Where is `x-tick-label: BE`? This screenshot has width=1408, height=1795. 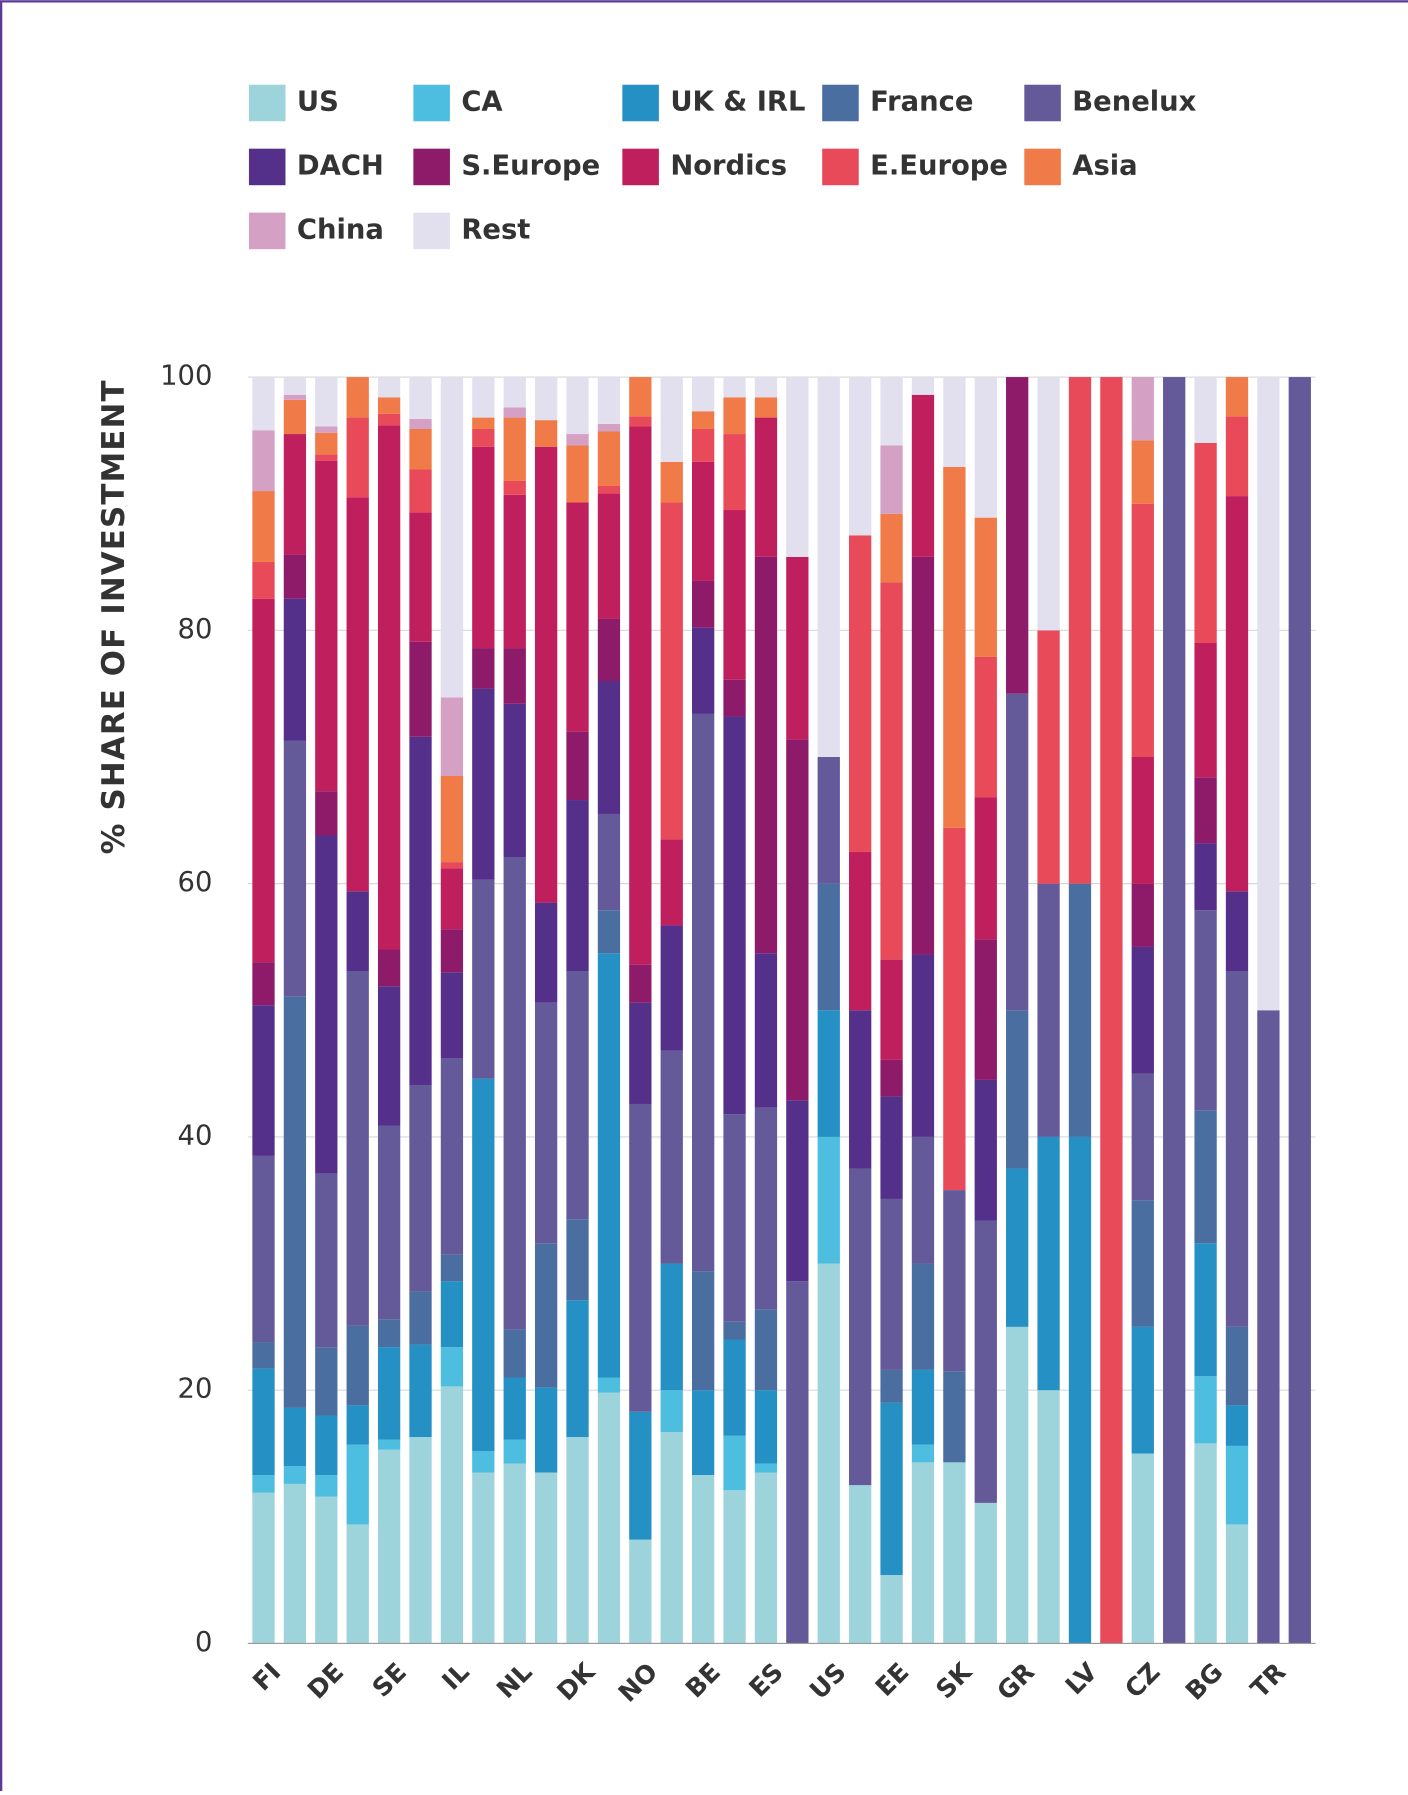
x-tick-label: BE is located at coordinates (703, 1680).